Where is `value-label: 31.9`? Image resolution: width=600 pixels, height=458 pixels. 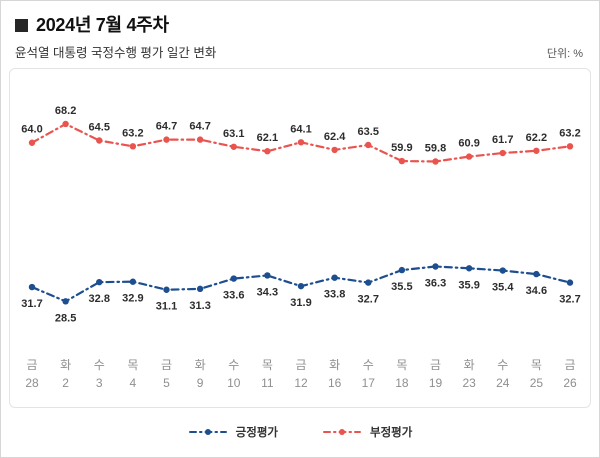
value-label: 31.9 is located at coordinates (300, 303).